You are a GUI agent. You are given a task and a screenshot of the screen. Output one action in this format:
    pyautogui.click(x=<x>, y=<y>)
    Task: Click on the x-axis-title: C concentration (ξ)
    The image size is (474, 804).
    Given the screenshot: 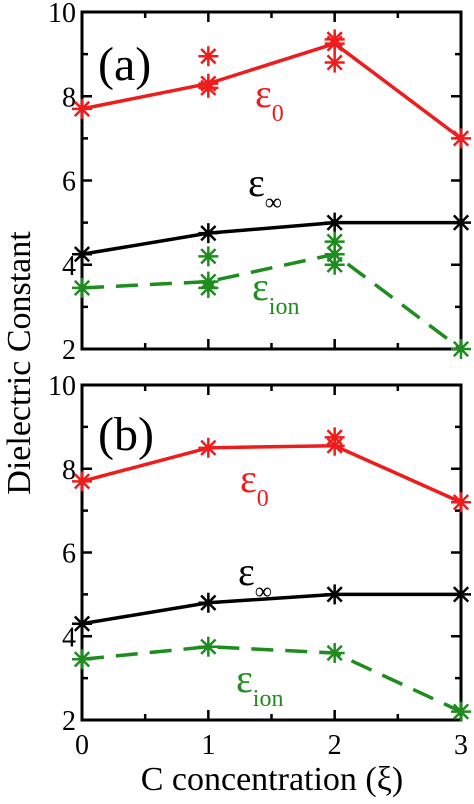 What is the action you would take?
    pyautogui.click(x=272, y=779)
    